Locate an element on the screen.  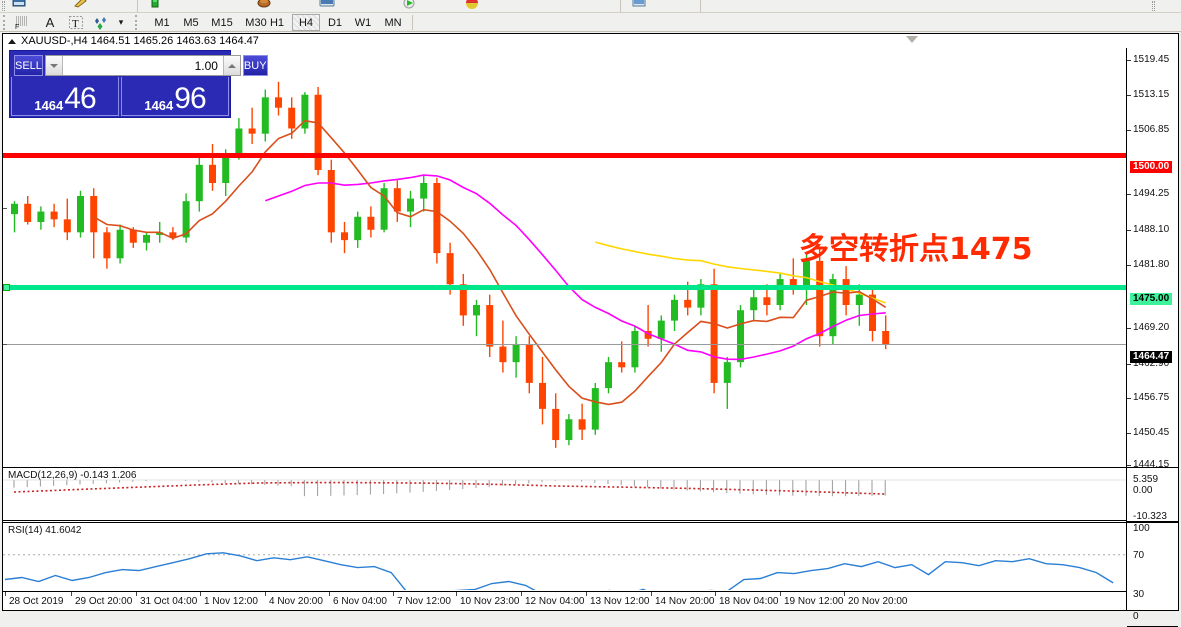
profile-icon is located at coordinates (472, 5).